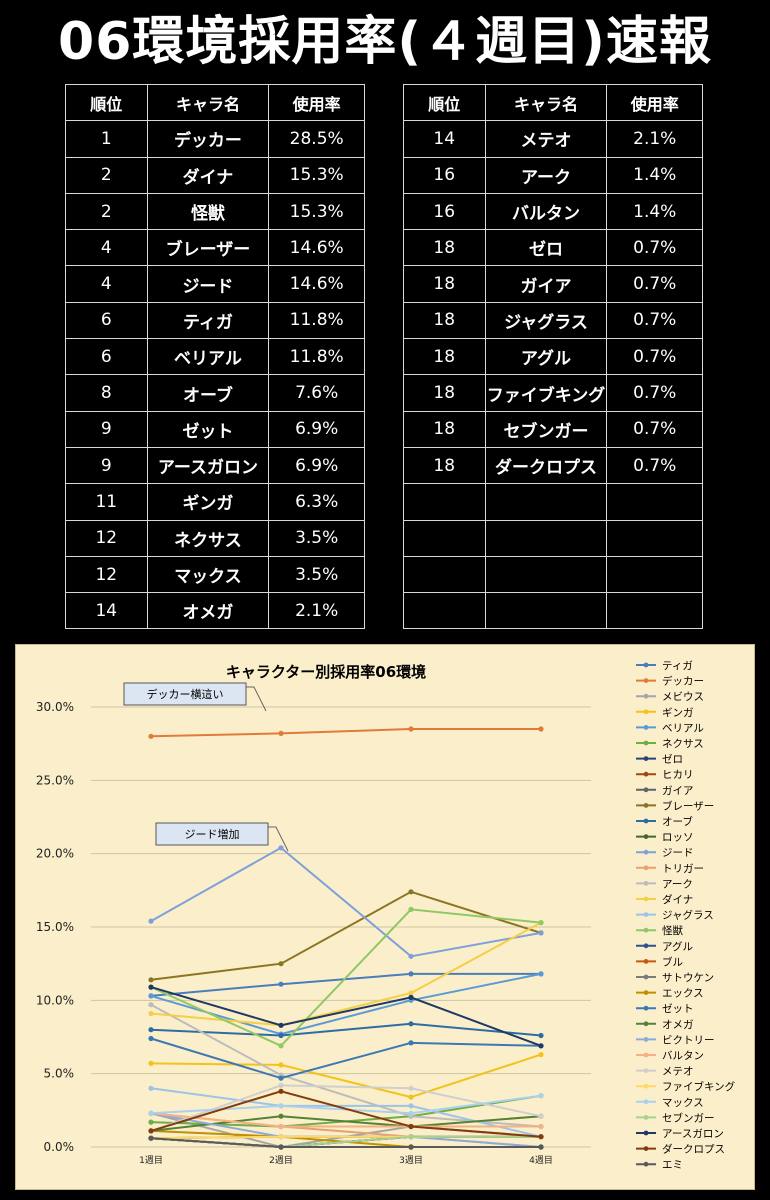  I want to click on table-row: 9 アースガロン 6.9%, so click(215, 465).